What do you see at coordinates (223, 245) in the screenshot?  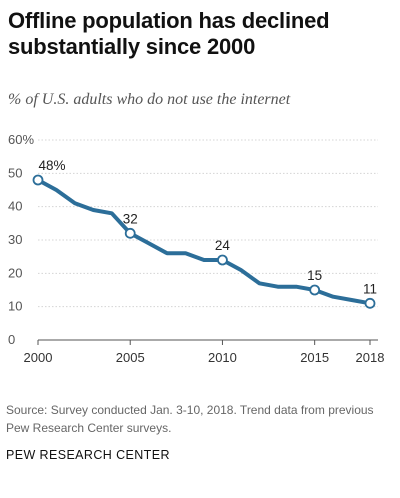 I see `data-label: 24` at bounding box center [223, 245].